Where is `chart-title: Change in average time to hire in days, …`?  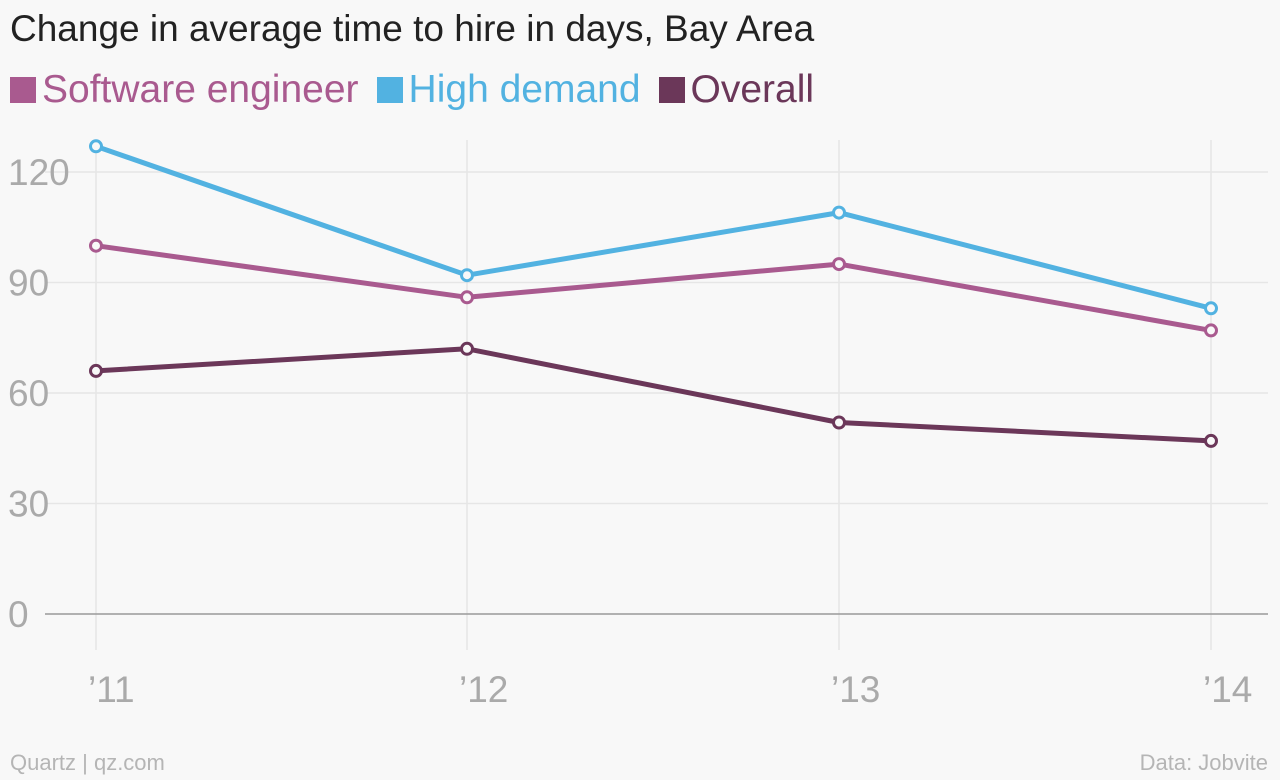 chart-title: Change in average time to hire in days, … is located at coordinates (412, 28).